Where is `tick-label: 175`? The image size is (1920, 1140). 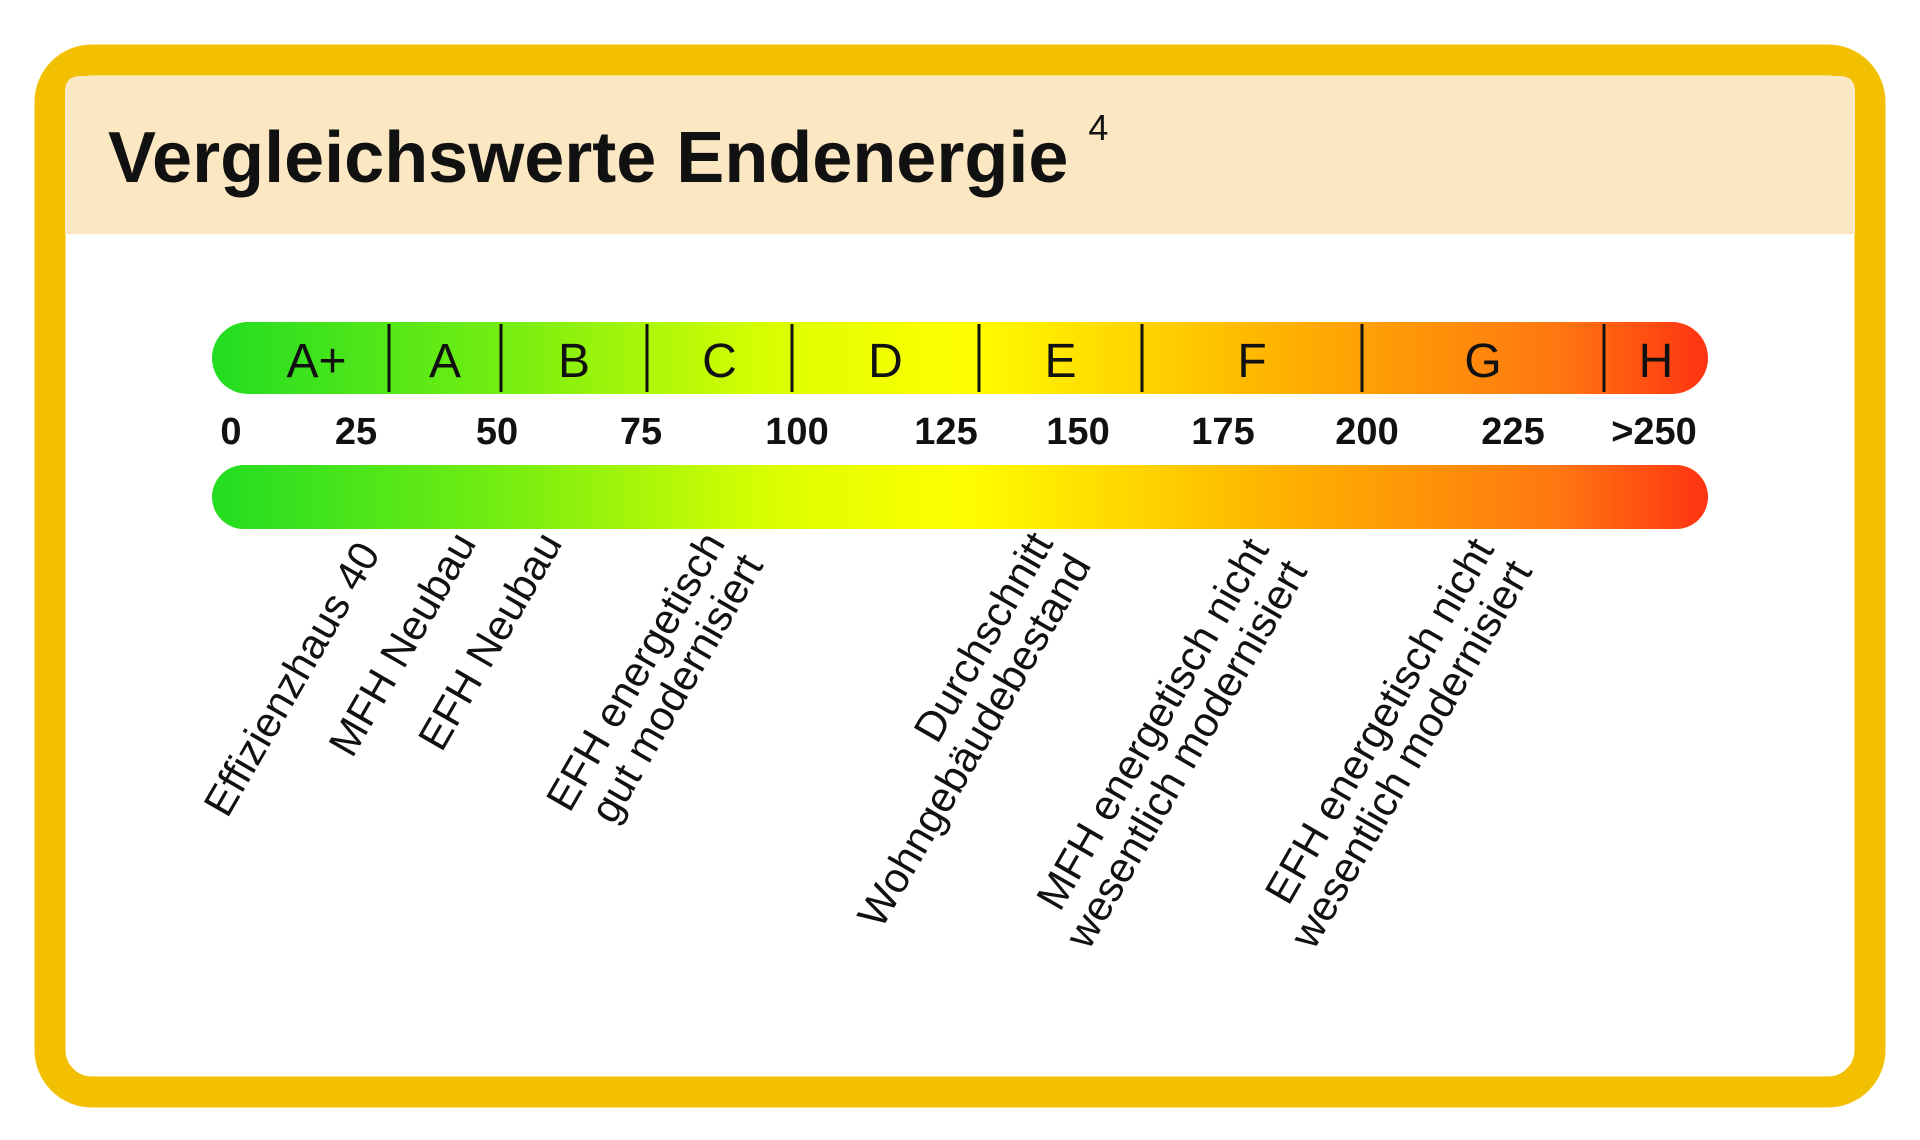
tick-label: 175 is located at coordinates (1222, 432).